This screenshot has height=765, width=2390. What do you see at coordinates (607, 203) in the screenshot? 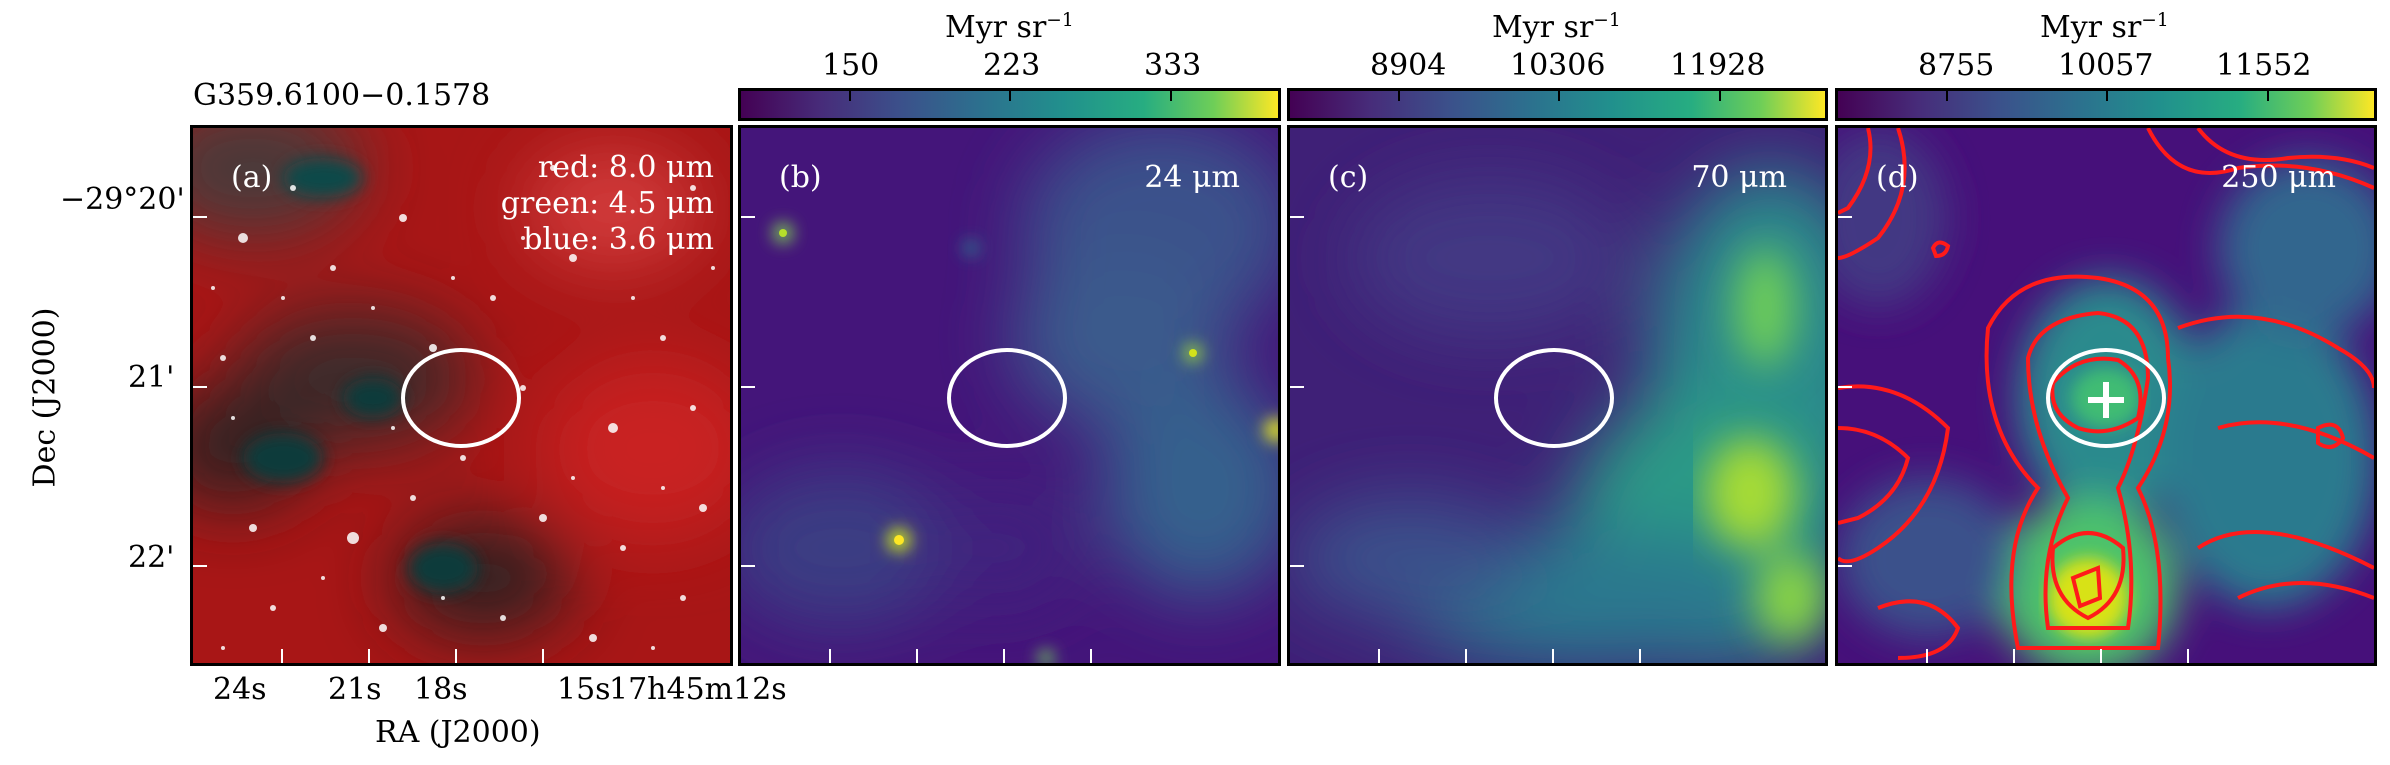
I see `band-legend-green: green: 4.5 μm` at bounding box center [607, 203].